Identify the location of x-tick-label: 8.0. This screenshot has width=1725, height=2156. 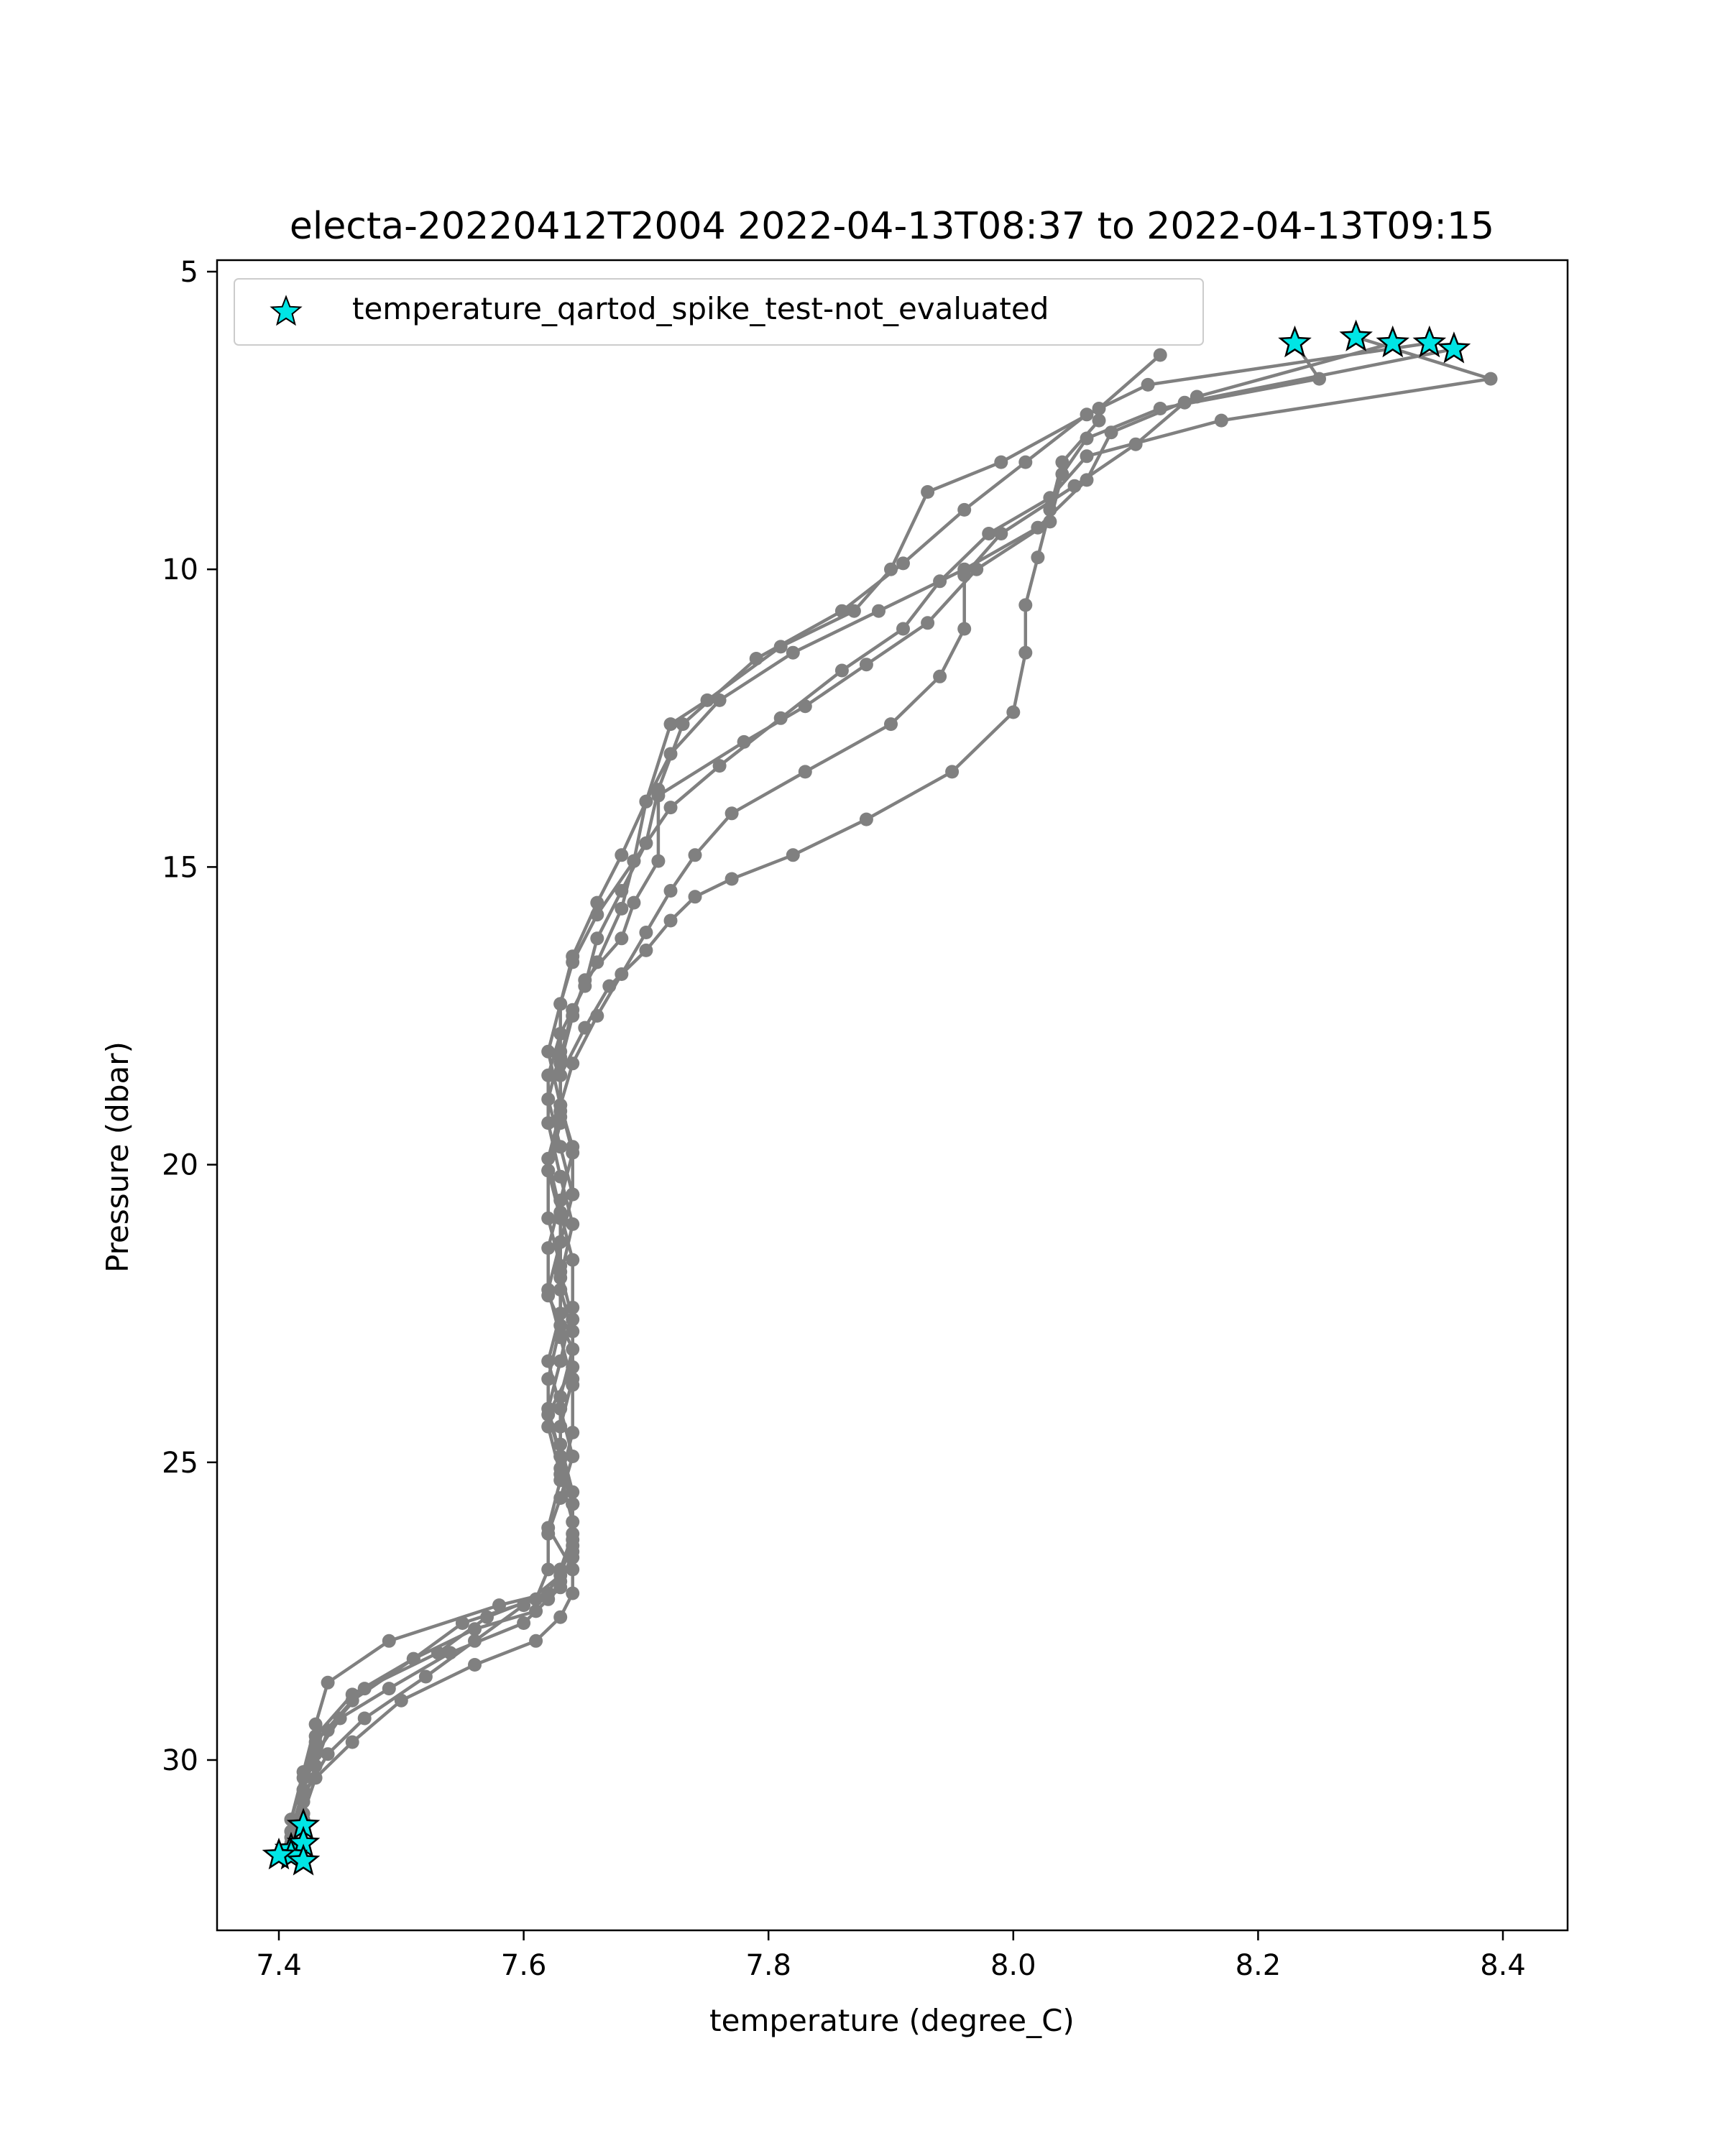
(1013, 1965).